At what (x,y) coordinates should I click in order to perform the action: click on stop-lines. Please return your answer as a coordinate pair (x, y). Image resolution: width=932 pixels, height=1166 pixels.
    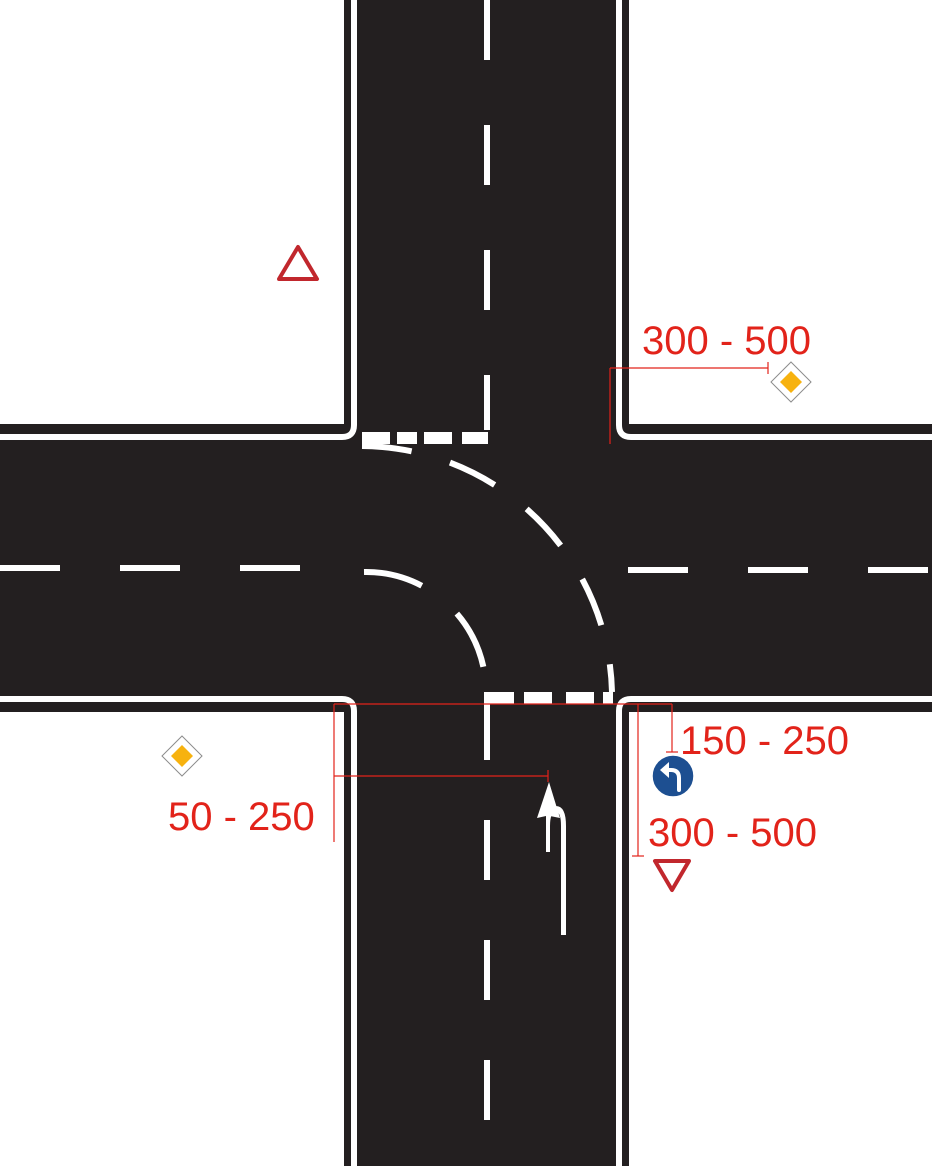
    Looking at the image, I should click on (487, 568).